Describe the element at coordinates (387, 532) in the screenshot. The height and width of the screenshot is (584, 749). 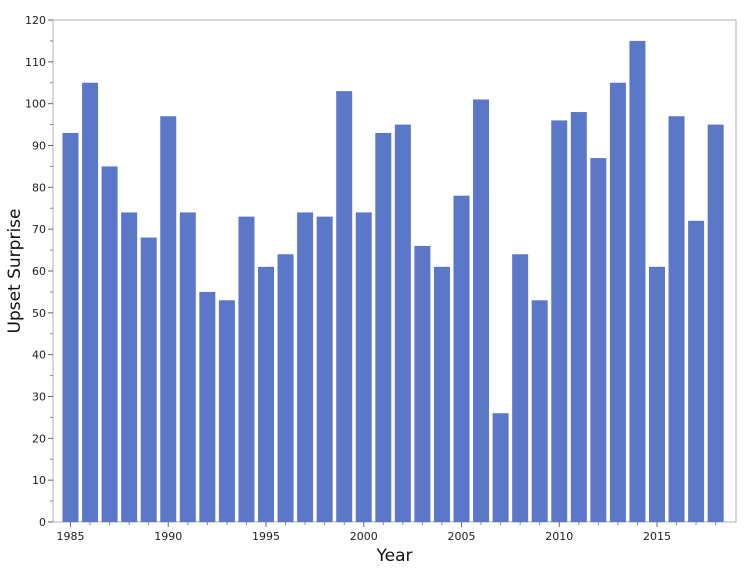
I see `x-axis: 1985 1990 1995 2000 2005 2010 2015` at that location.